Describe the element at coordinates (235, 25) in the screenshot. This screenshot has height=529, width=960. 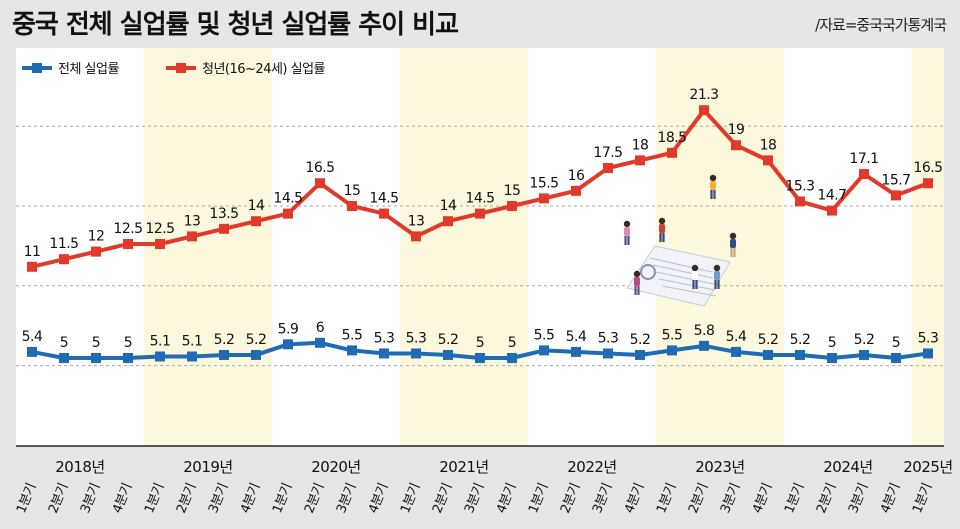
I see `chart-title: 중국 전체 실업률 및 청년 실업률 추이 비교` at that location.